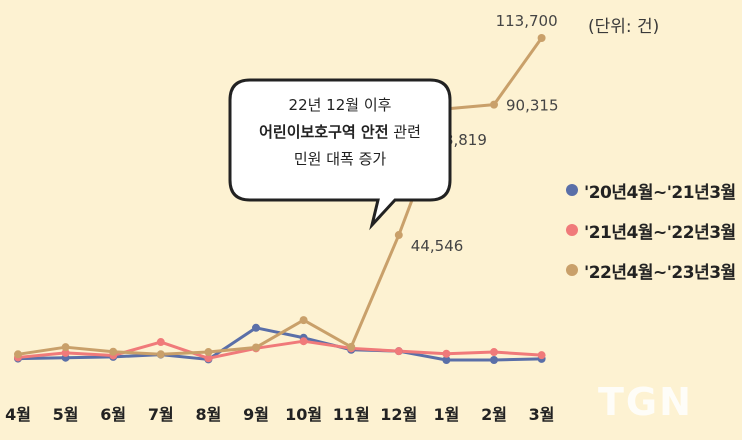  What do you see at coordinates (404, 132) in the screenshot?
I see `annotation-line2-rest: 관련` at bounding box center [404, 132].